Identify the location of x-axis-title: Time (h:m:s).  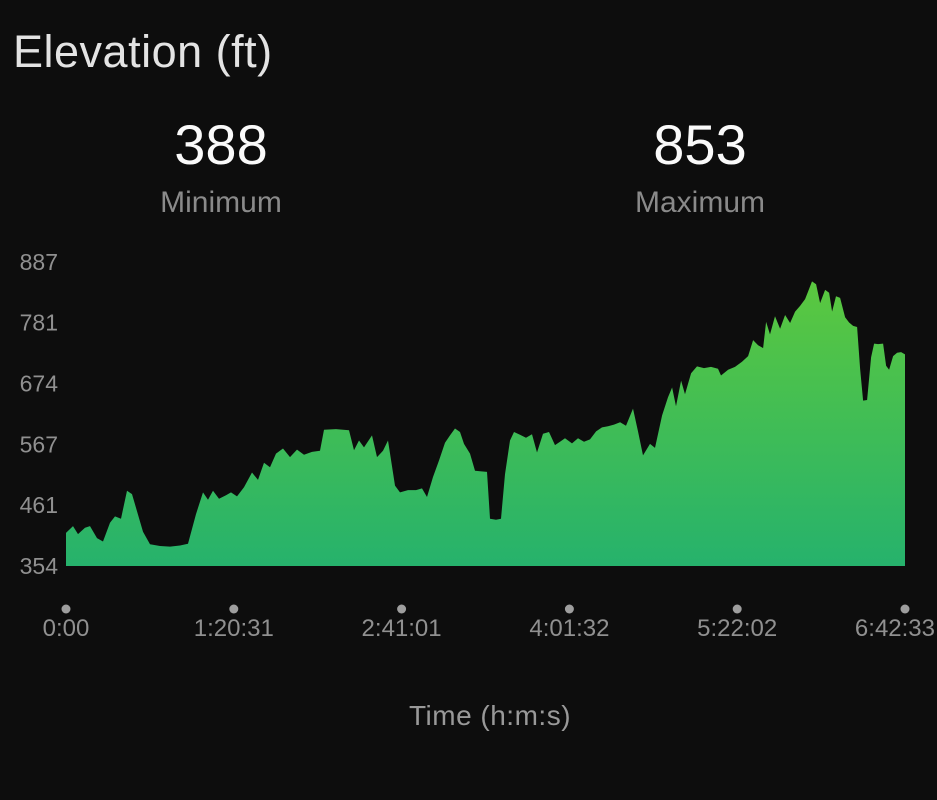
(490, 715).